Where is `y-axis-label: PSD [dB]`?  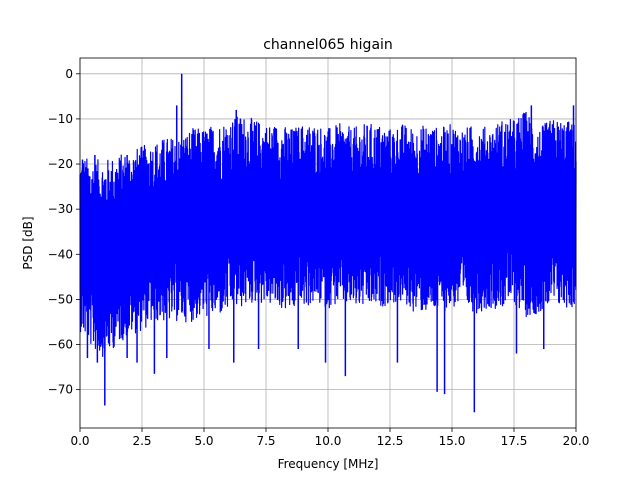
y-axis-label: PSD [dB] is located at coordinates (28, 242).